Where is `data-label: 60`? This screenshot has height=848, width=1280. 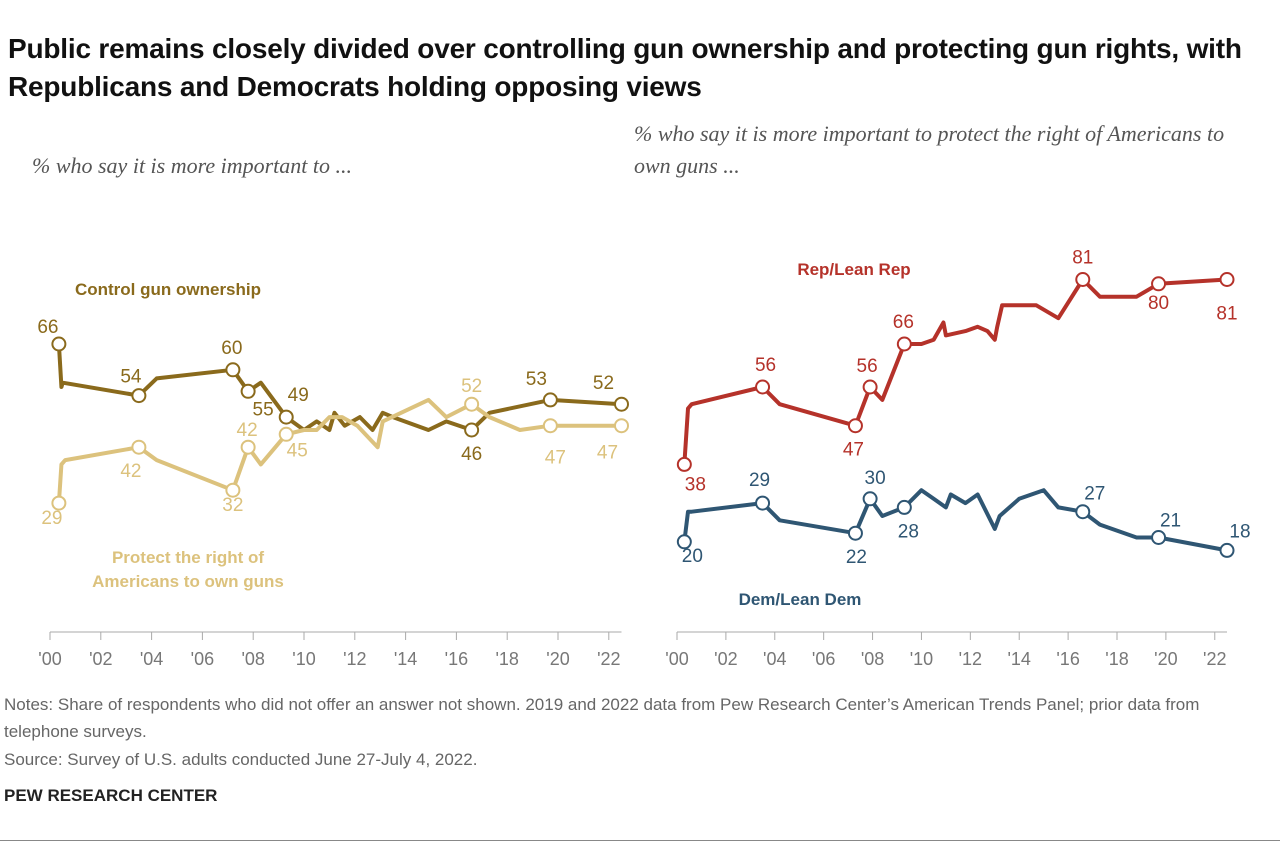 data-label: 60 is located at coordinates (231, 348).